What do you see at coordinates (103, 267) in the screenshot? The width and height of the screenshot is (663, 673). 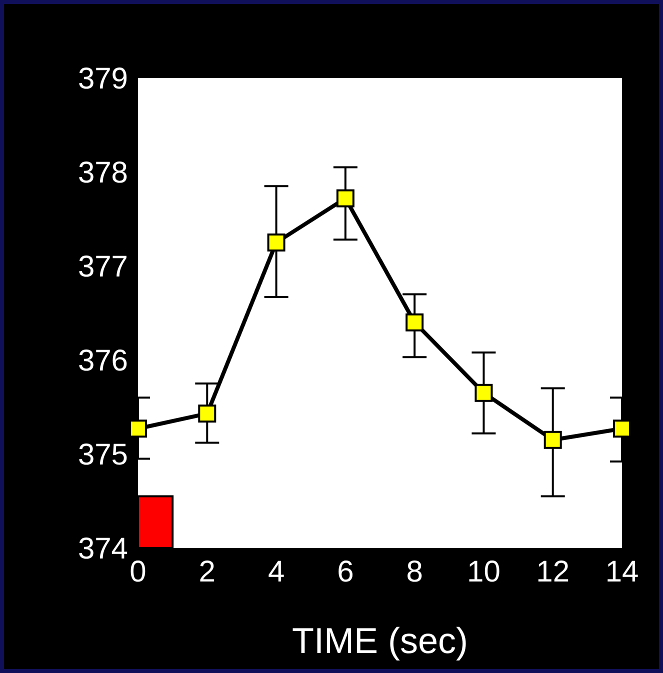 I see `y-tick-label: 377` at bounding box center [103, 267].